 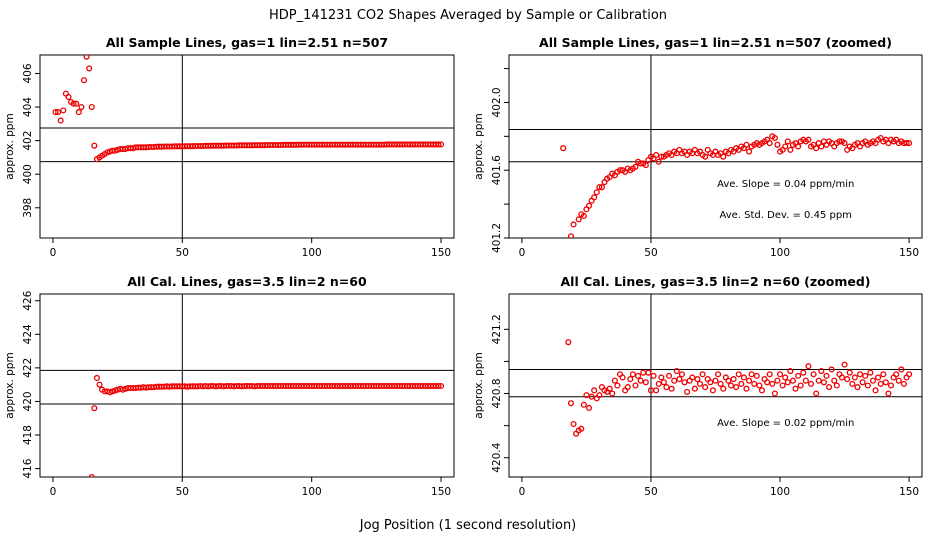 I want to click on y-tick-label: 406, so click(x=28, y=73).